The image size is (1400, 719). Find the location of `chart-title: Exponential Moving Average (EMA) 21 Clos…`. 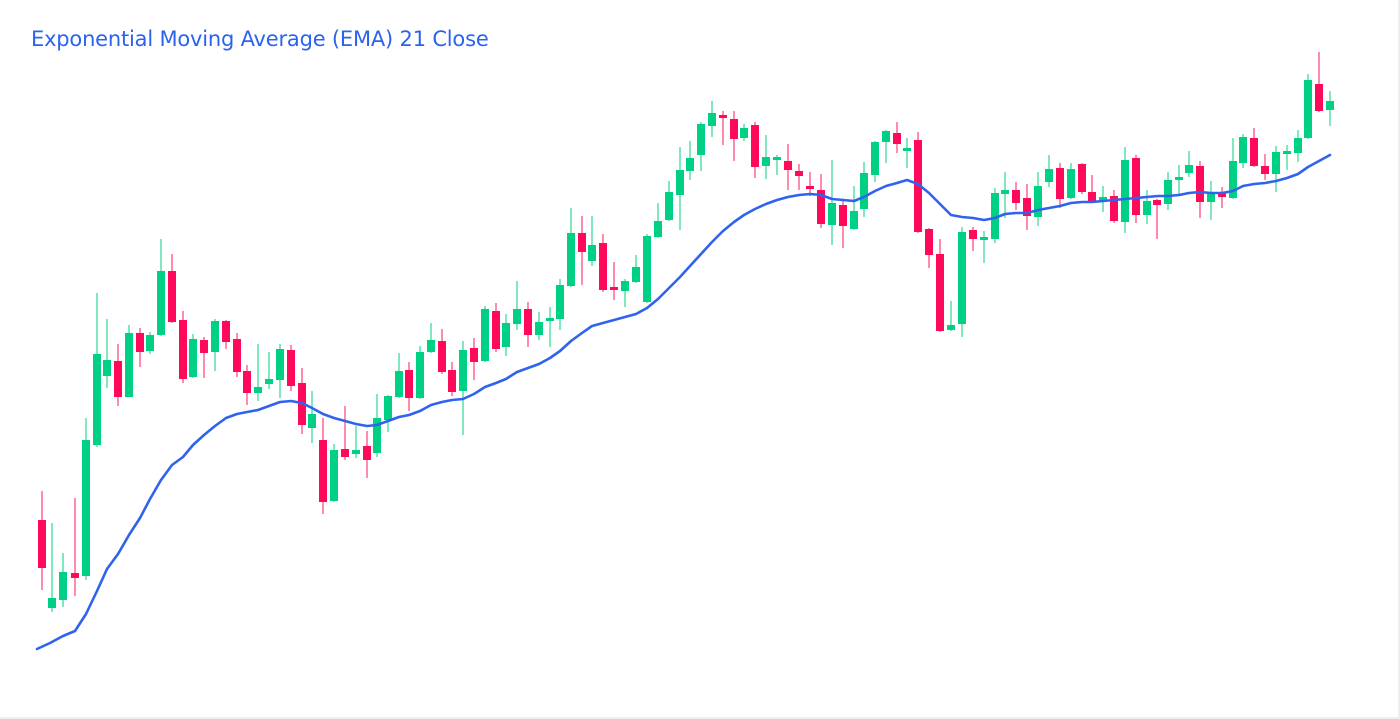

chart-title: Exponential Moving Average (EMA) 21 Clos… is located at coordinates (260, 39).